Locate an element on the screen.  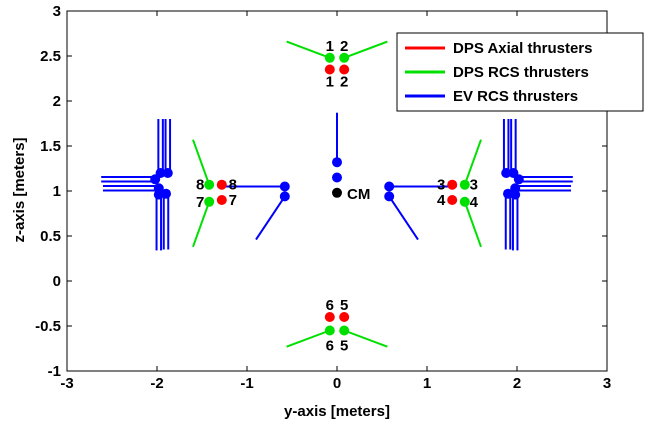
dps-rcs-thruster-label: 6 is located at coordinates (330, 346).